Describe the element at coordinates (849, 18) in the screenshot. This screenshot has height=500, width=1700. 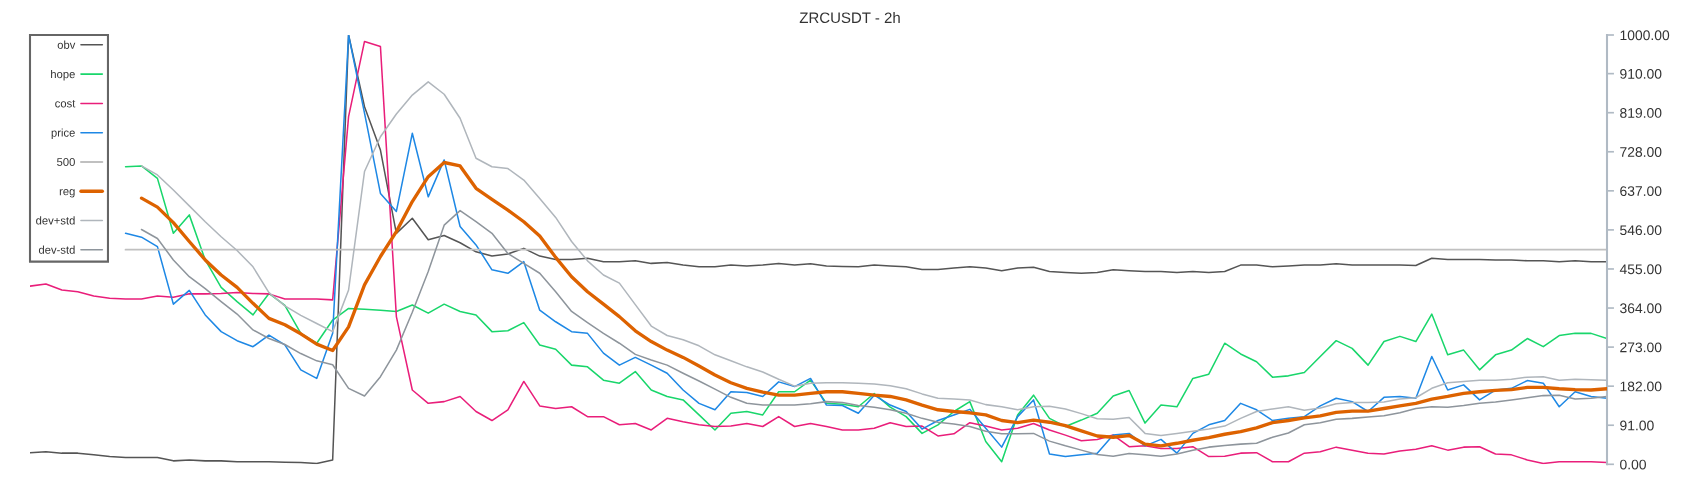
I see `chart-title: ZRCUSDT - 2h` at that location.